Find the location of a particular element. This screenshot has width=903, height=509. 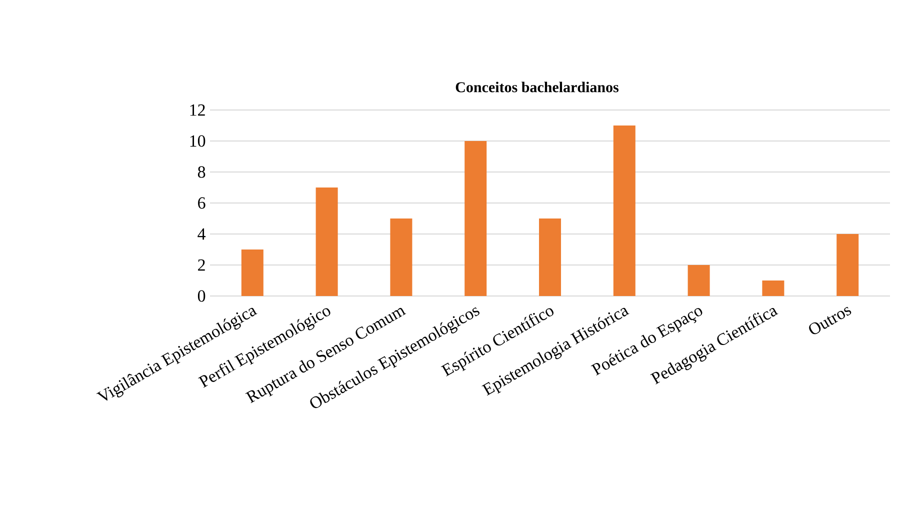

y-tick-label: 10 is located at coordinates (198, 141).